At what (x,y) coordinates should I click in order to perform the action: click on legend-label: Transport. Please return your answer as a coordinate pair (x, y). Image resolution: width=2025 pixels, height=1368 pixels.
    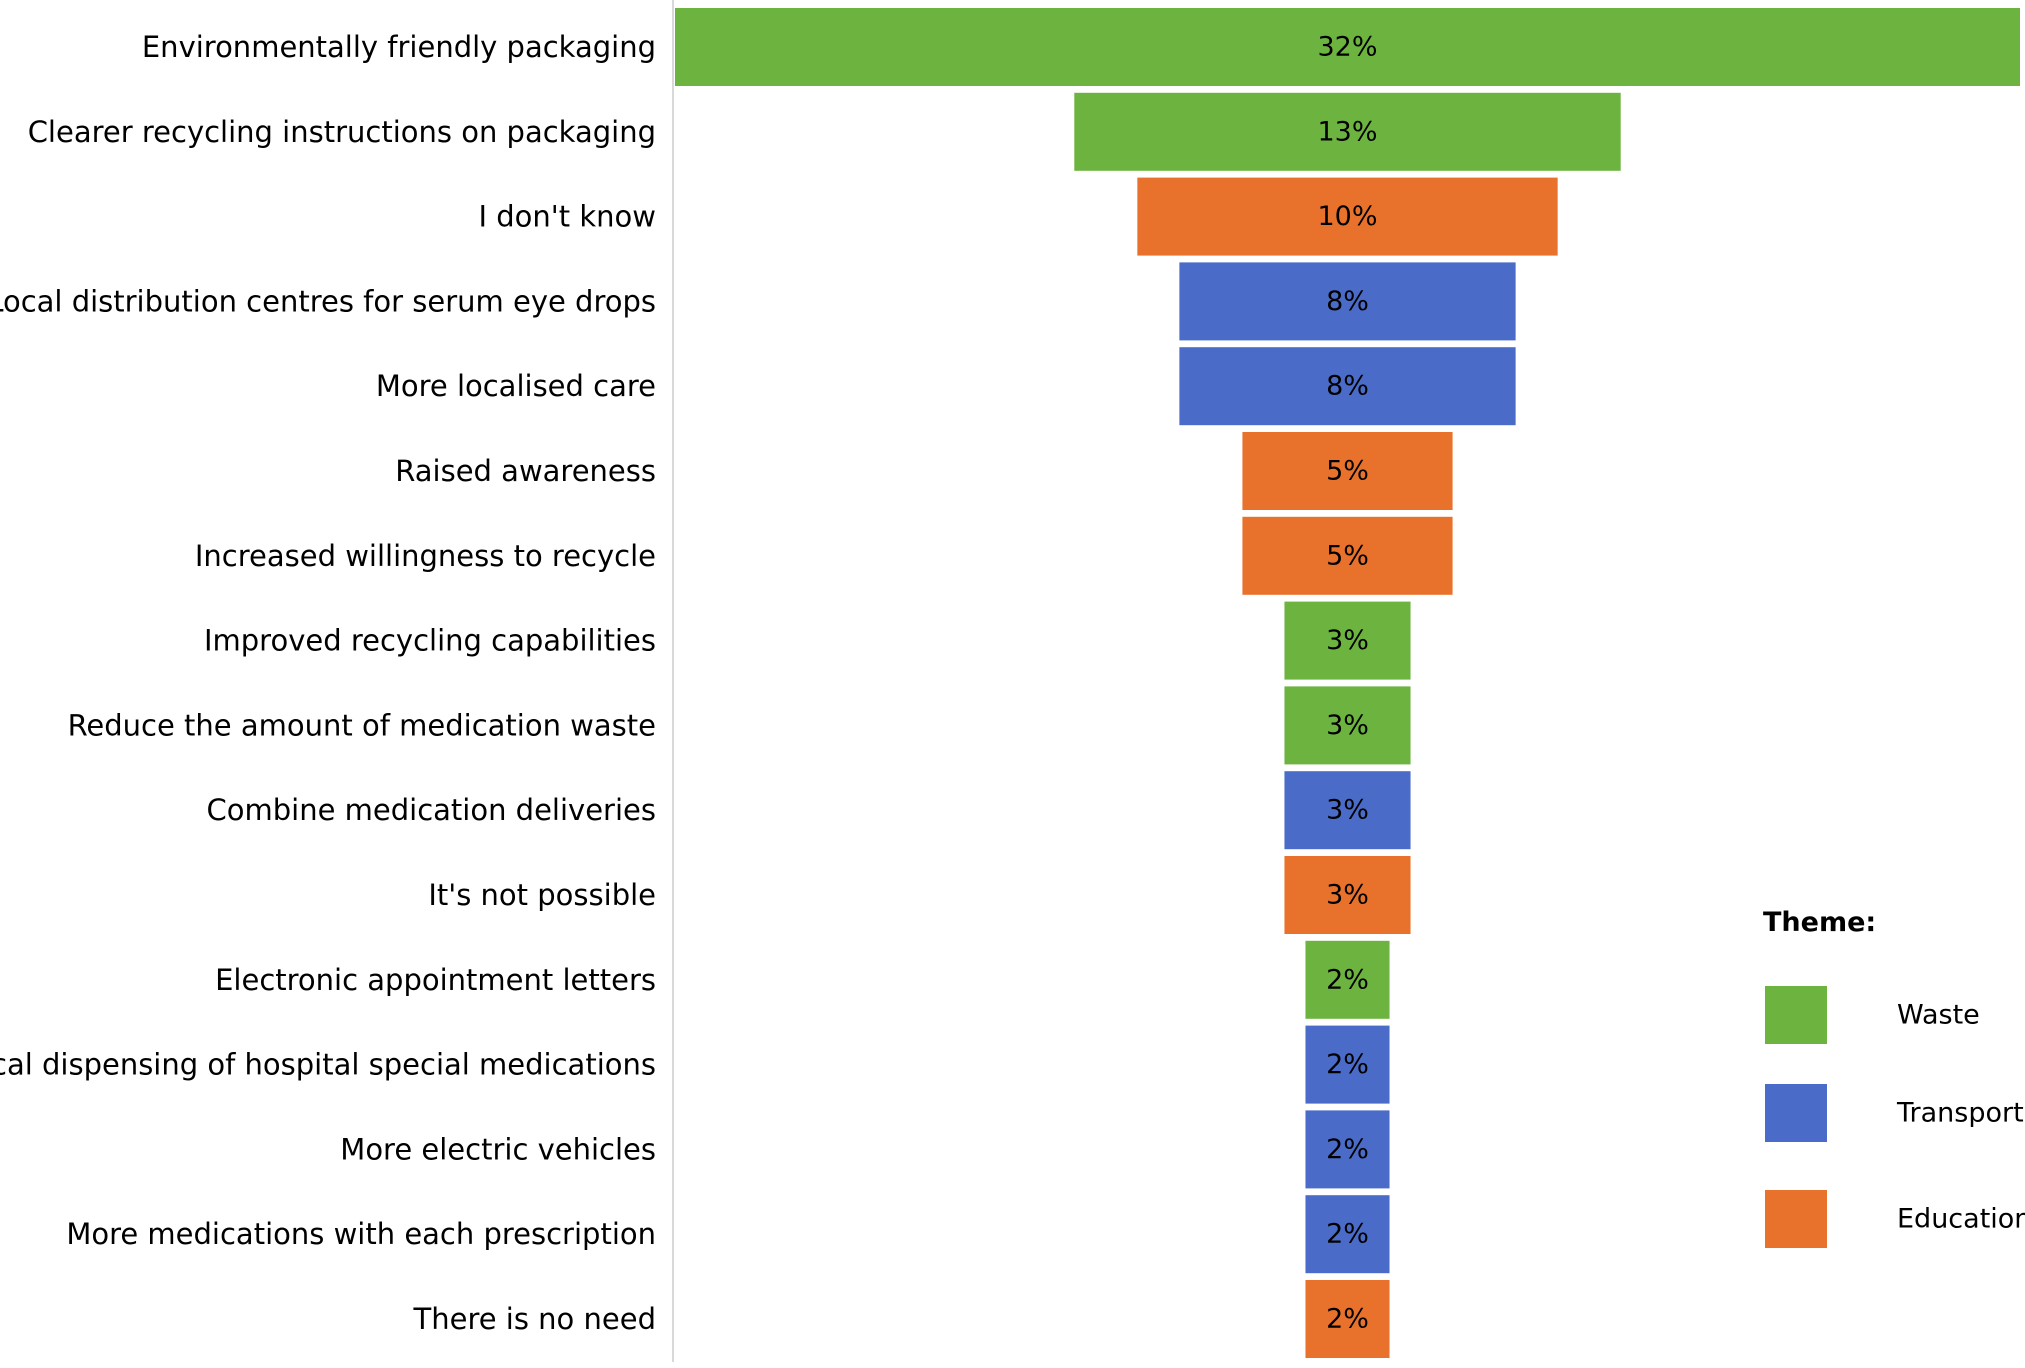
    Looking at the image, I should click on (1960, 1113).